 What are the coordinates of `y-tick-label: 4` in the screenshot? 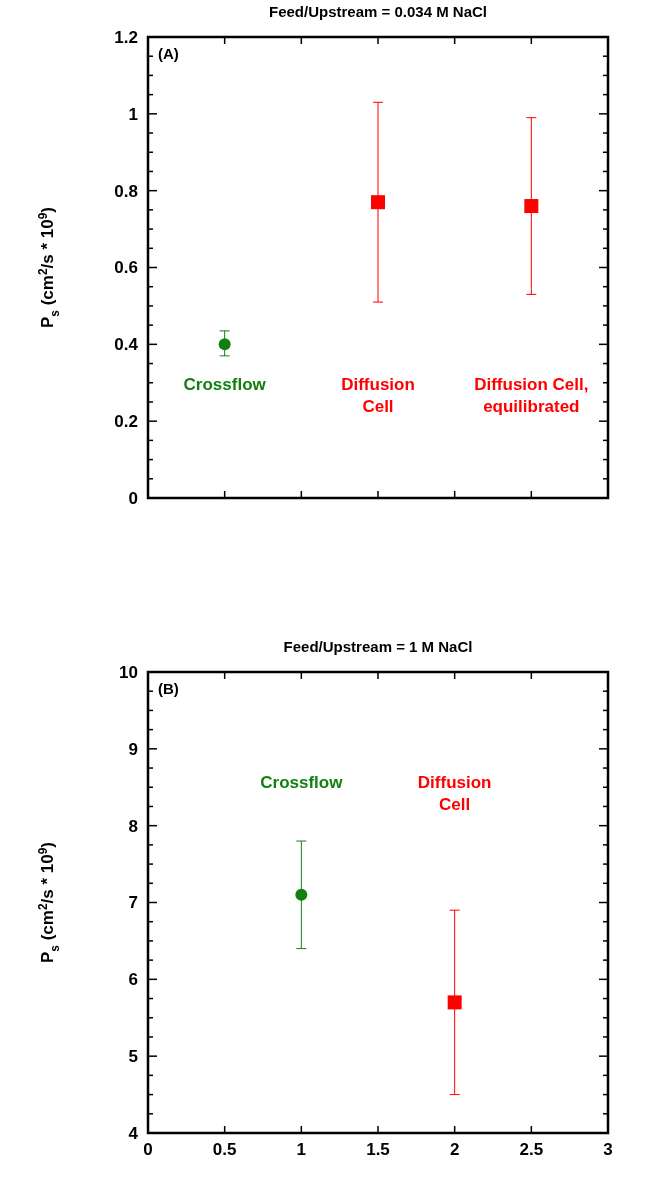 It's located at (133, 1133).